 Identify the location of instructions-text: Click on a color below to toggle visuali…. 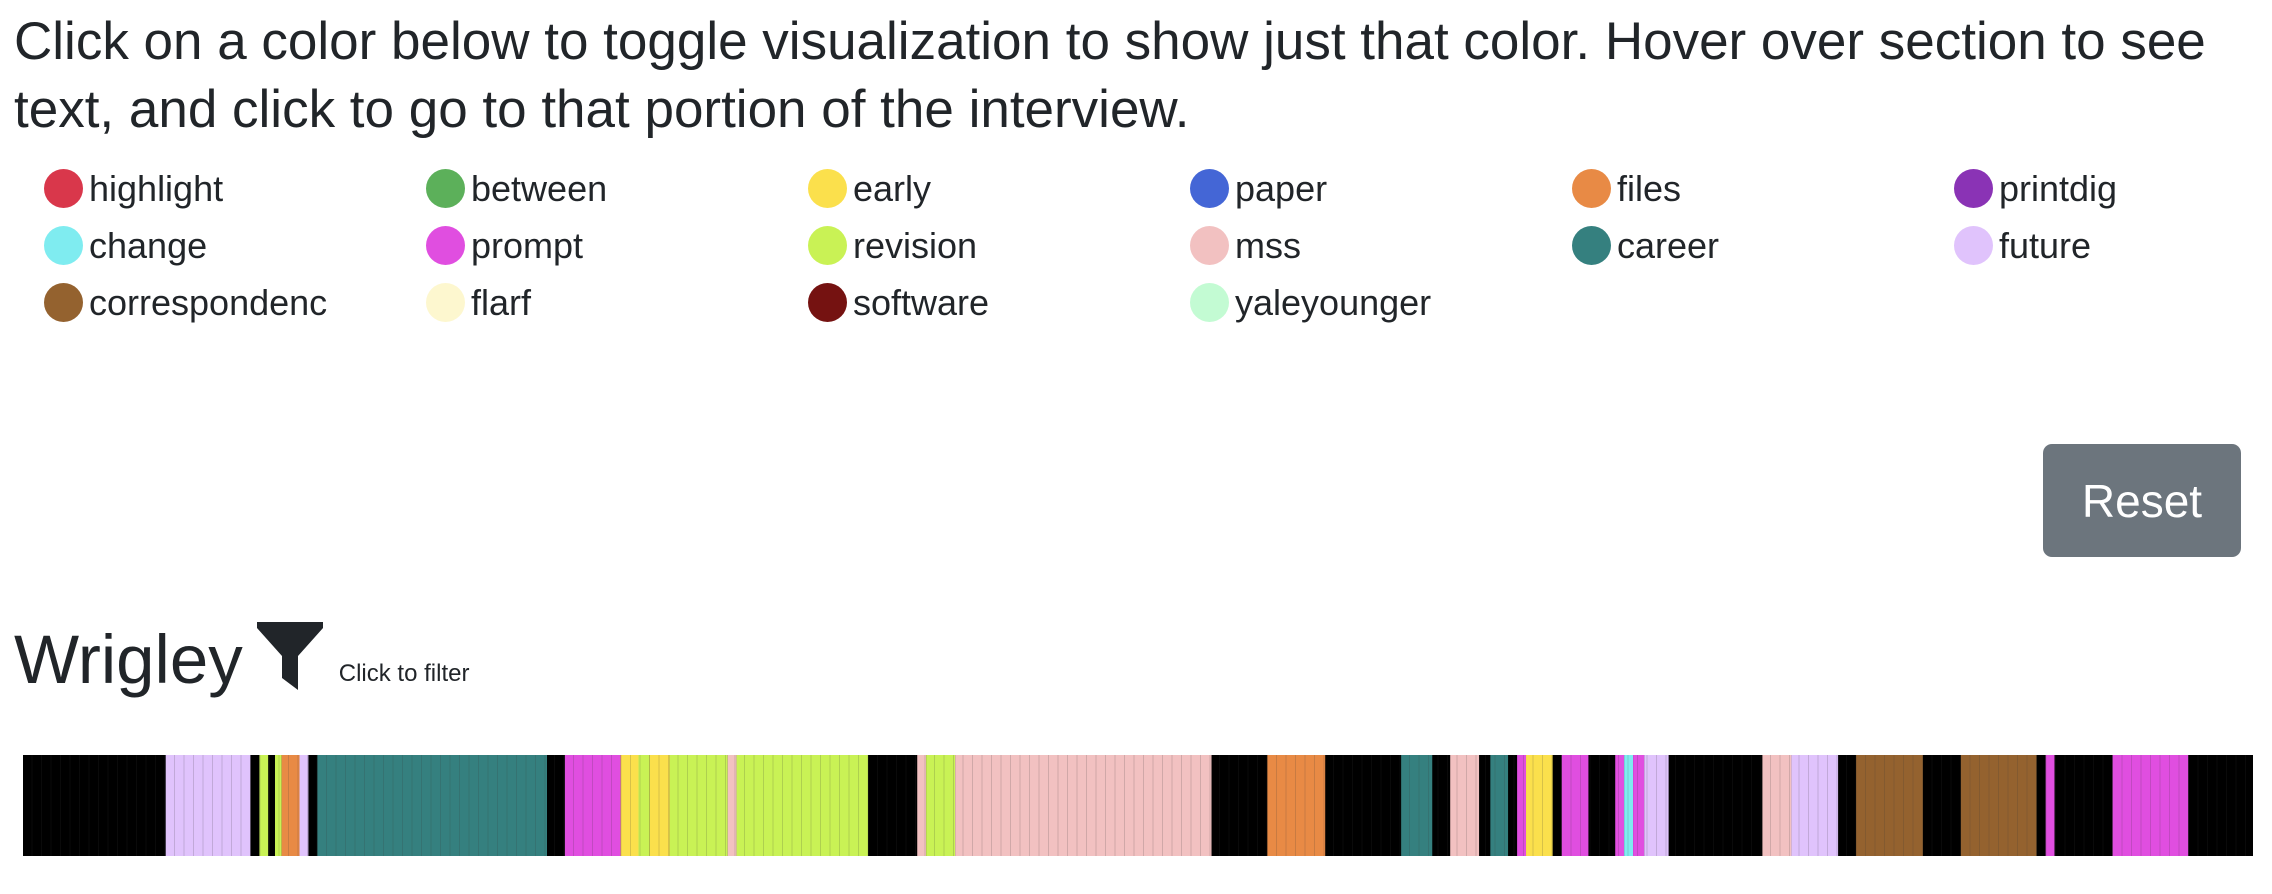
(1110, 75).